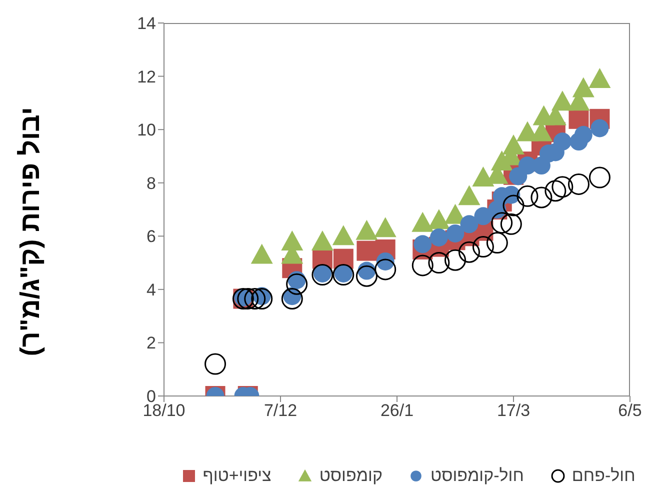  What do you see at coordinates (477, 476) in the screenshot?
I see `legend-label: חול-קומפוסט` at bounding box center [477, 476].